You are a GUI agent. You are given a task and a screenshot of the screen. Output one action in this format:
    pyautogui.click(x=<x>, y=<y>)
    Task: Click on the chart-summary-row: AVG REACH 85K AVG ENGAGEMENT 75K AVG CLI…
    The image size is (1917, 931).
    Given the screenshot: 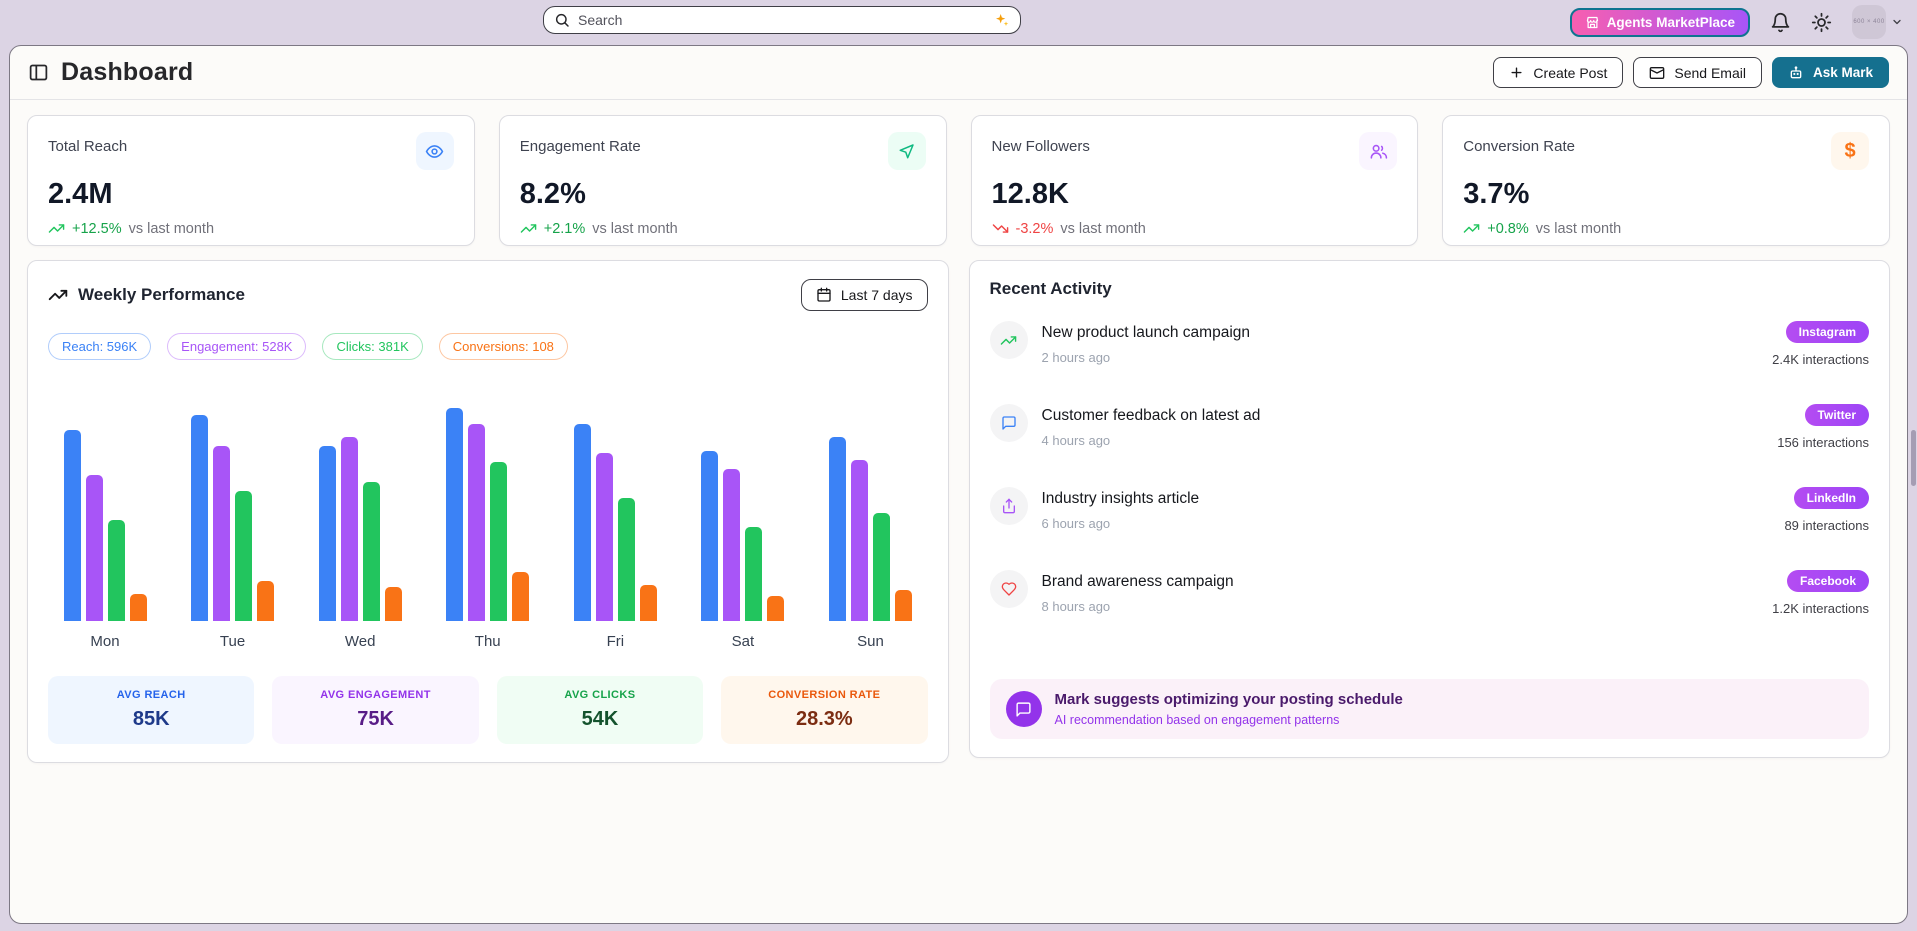 What is the action you would take?
    pyautogui.click(x=488, y=710)
    